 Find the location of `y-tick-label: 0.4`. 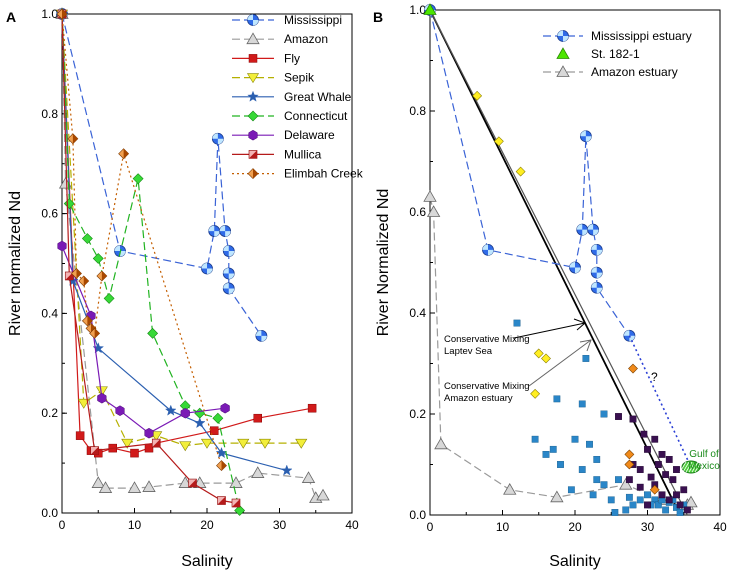

y-tick-label: 0.4 is located at coordinates (417, 313).